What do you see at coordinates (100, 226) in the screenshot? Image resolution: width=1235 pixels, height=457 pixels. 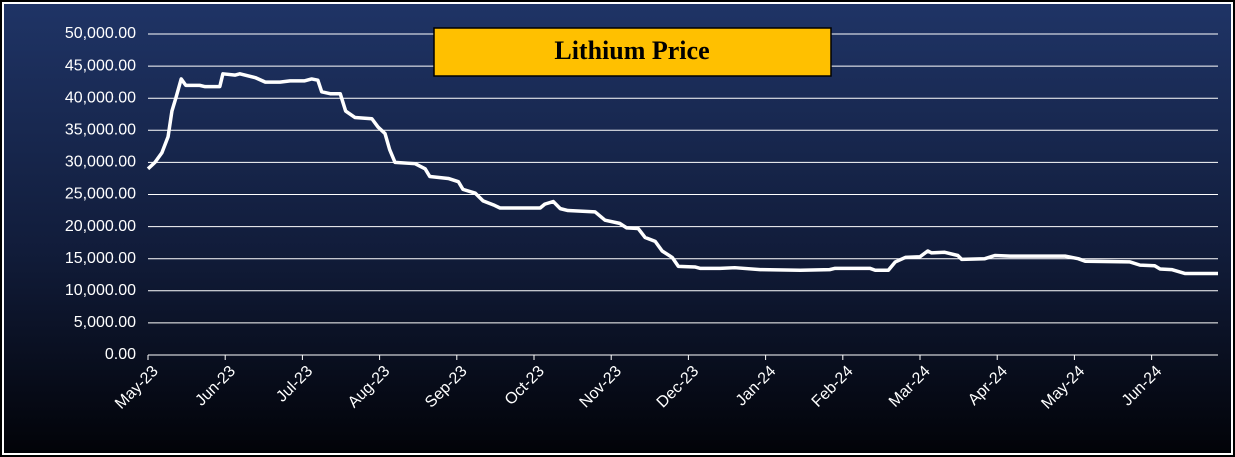 I see `y-tick-label: 20,000.00` at bounding box center [100, 226].